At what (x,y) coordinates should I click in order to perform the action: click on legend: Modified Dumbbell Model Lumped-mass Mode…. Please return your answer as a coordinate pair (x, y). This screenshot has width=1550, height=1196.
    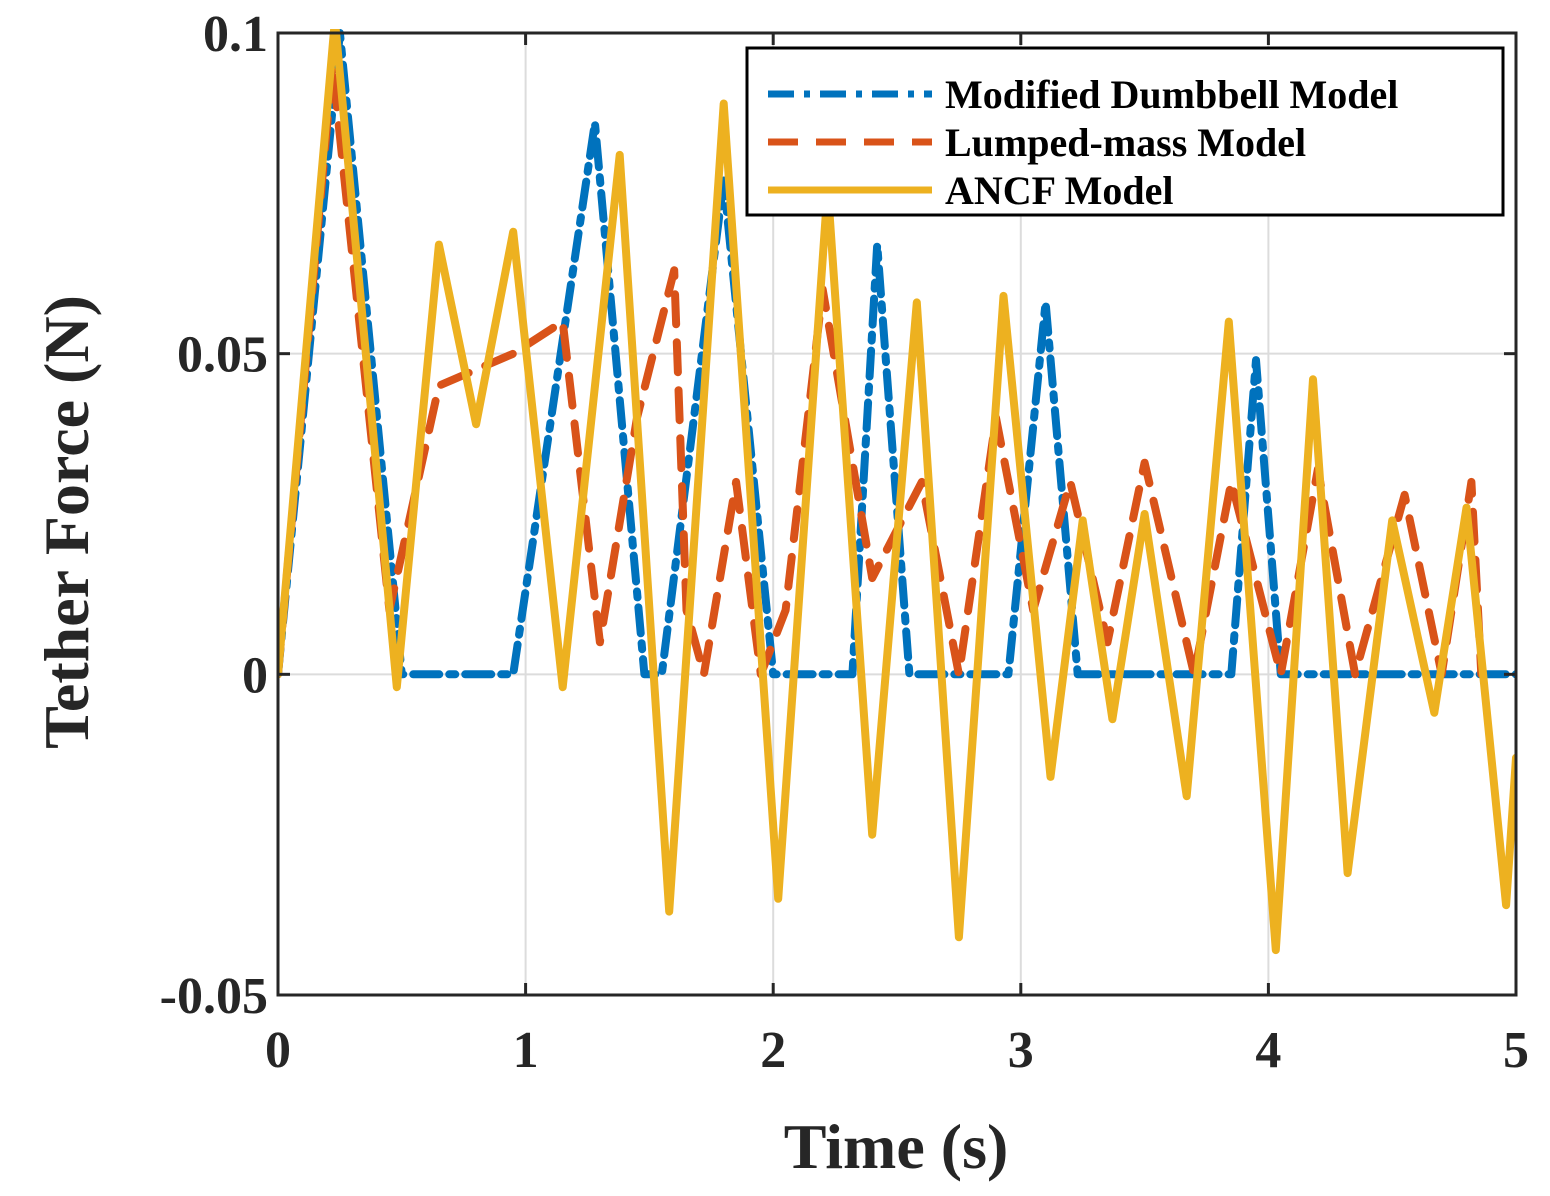
    Looking at the image, I should click on (1125, 131).